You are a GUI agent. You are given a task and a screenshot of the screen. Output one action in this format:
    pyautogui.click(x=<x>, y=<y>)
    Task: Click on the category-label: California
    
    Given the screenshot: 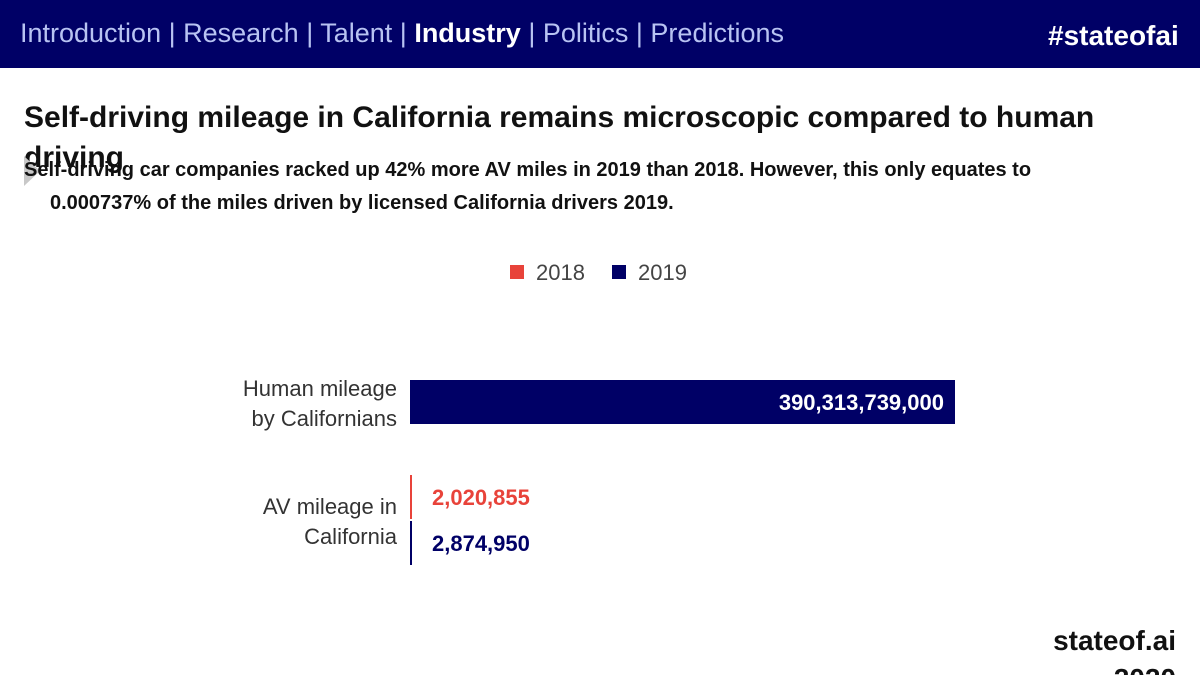 What is the action you would take?
    pyautogui.click(x=351, y=536)
    